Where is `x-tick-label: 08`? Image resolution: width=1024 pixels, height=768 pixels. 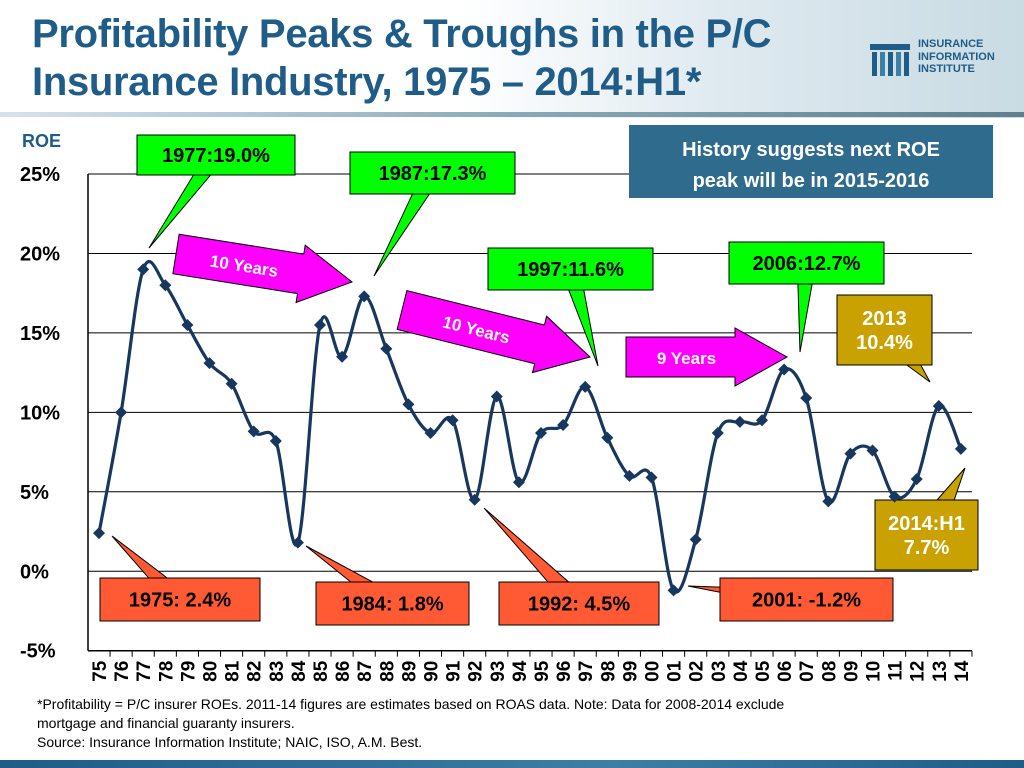 x-tick-label: 08 is located at coordinates (829, 671).